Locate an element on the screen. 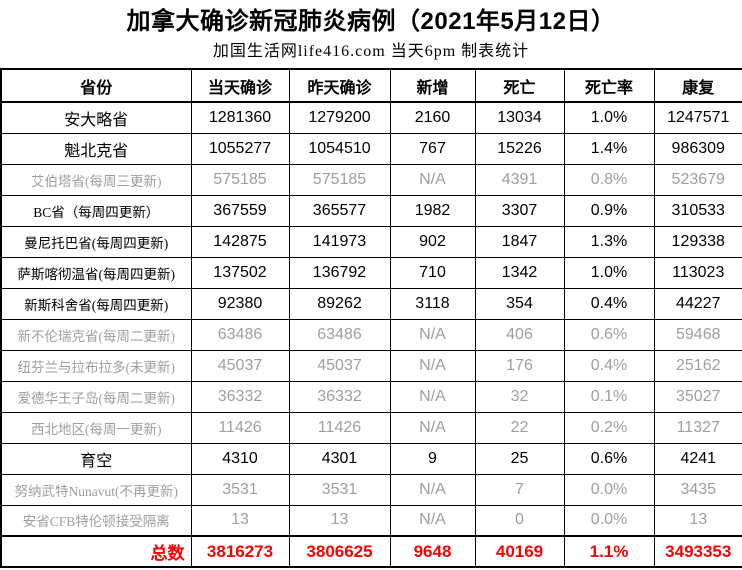 This screenshot has height=570, width=742. deaths-cell: 176 is located at coordinates (519, 365).